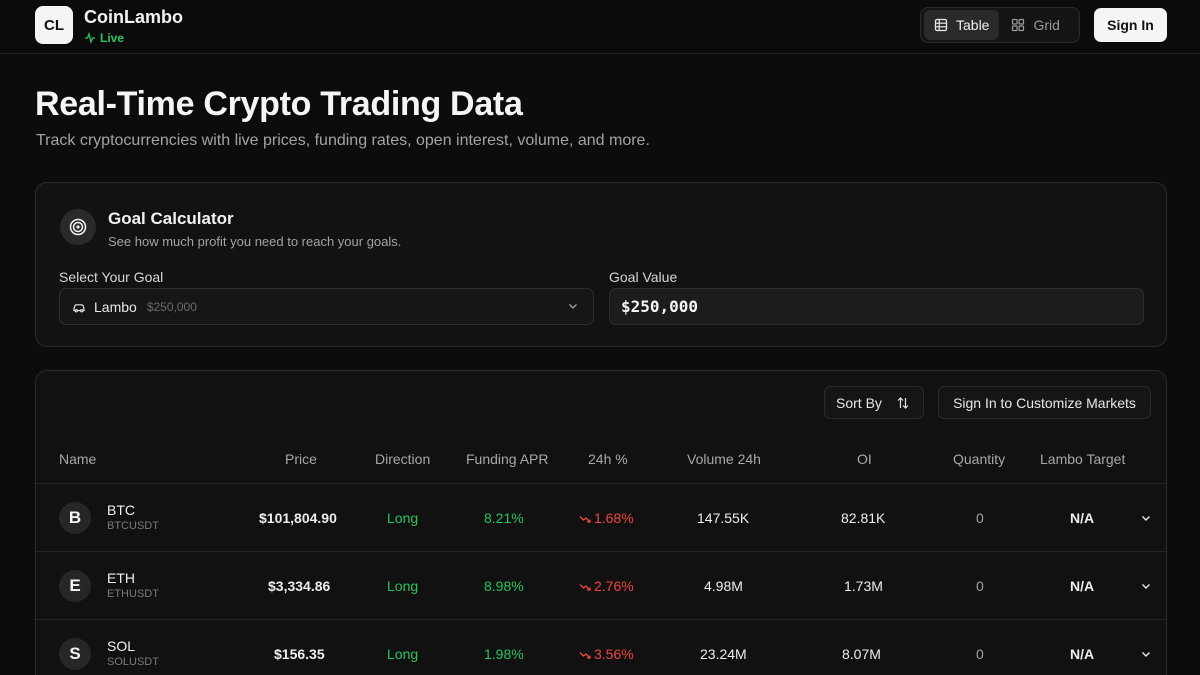 The image size is (1200, 675). Describe the element at coordinates (614, 586) in the screenshot. I see `change-value: 2.76%` at that location.